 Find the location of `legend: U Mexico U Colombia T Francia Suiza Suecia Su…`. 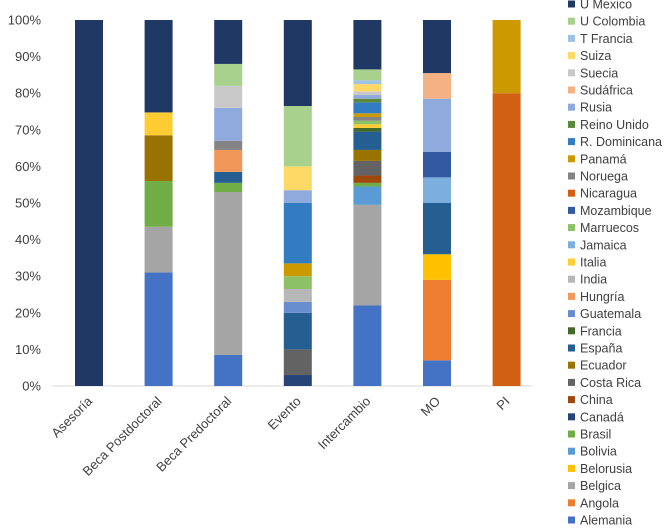

legend: U Mexico U Colombia T Francia Suiza Suecia Su… is located at coordinates (615, 264).